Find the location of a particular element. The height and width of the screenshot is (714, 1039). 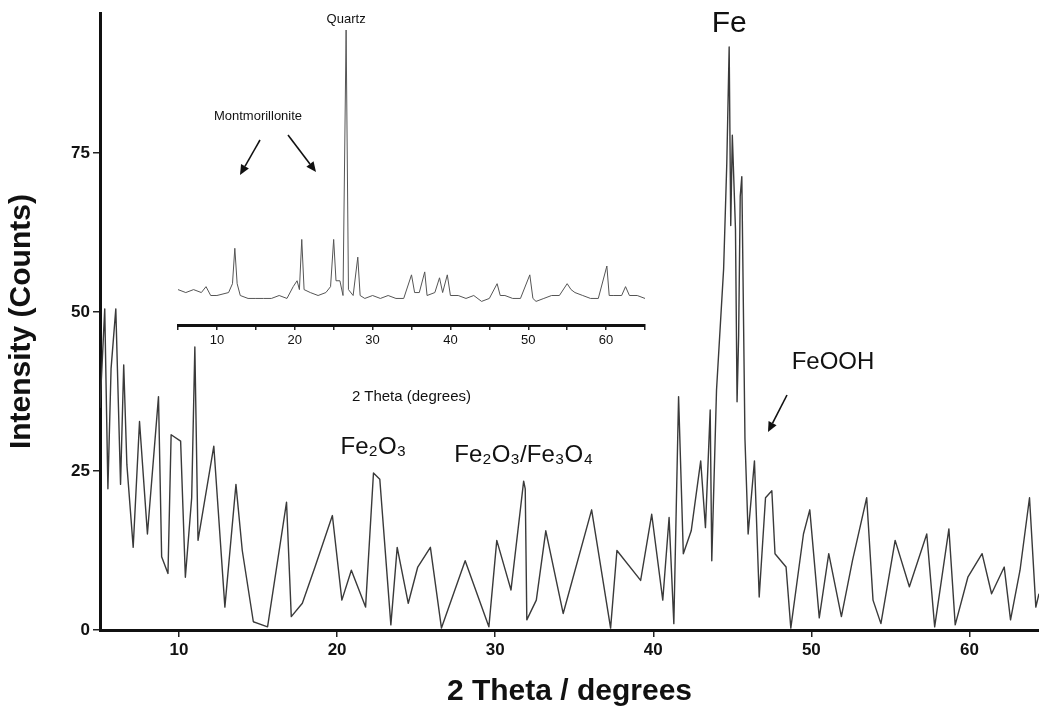

annotation: FeOOH is located at coordinates (833, 360).